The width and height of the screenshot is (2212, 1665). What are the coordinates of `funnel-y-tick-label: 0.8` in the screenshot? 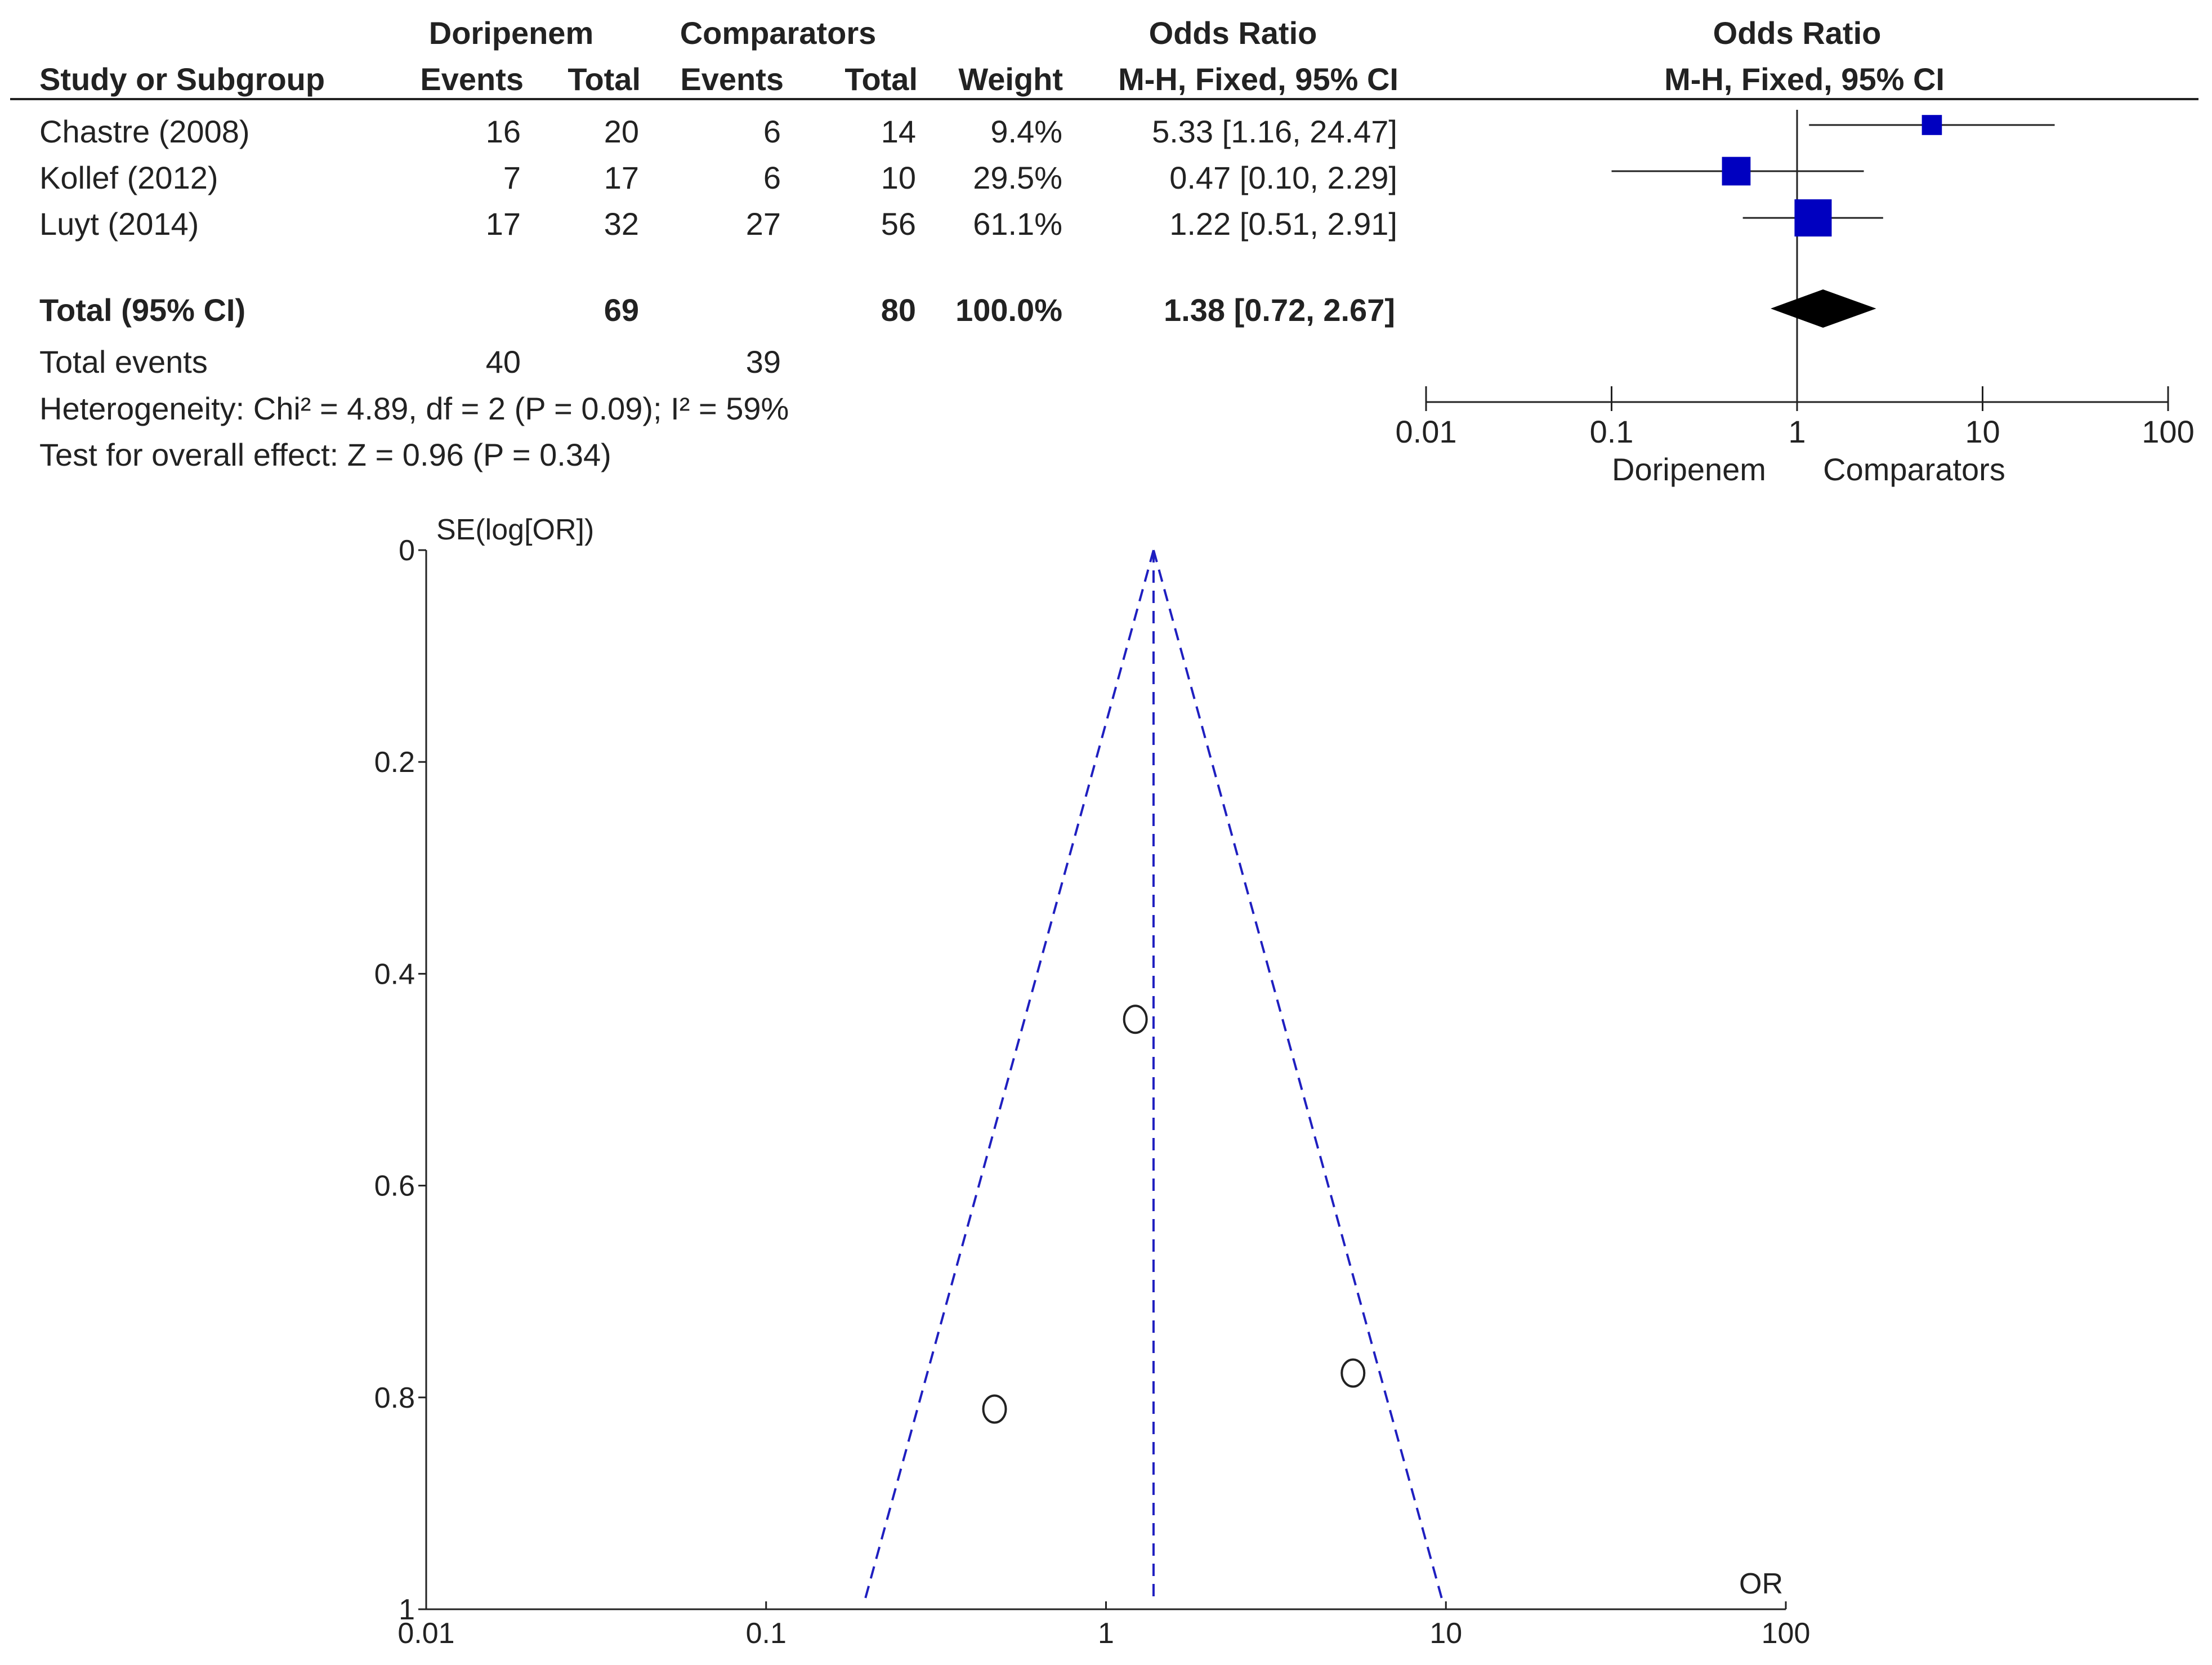 It's located at (394, 1398).